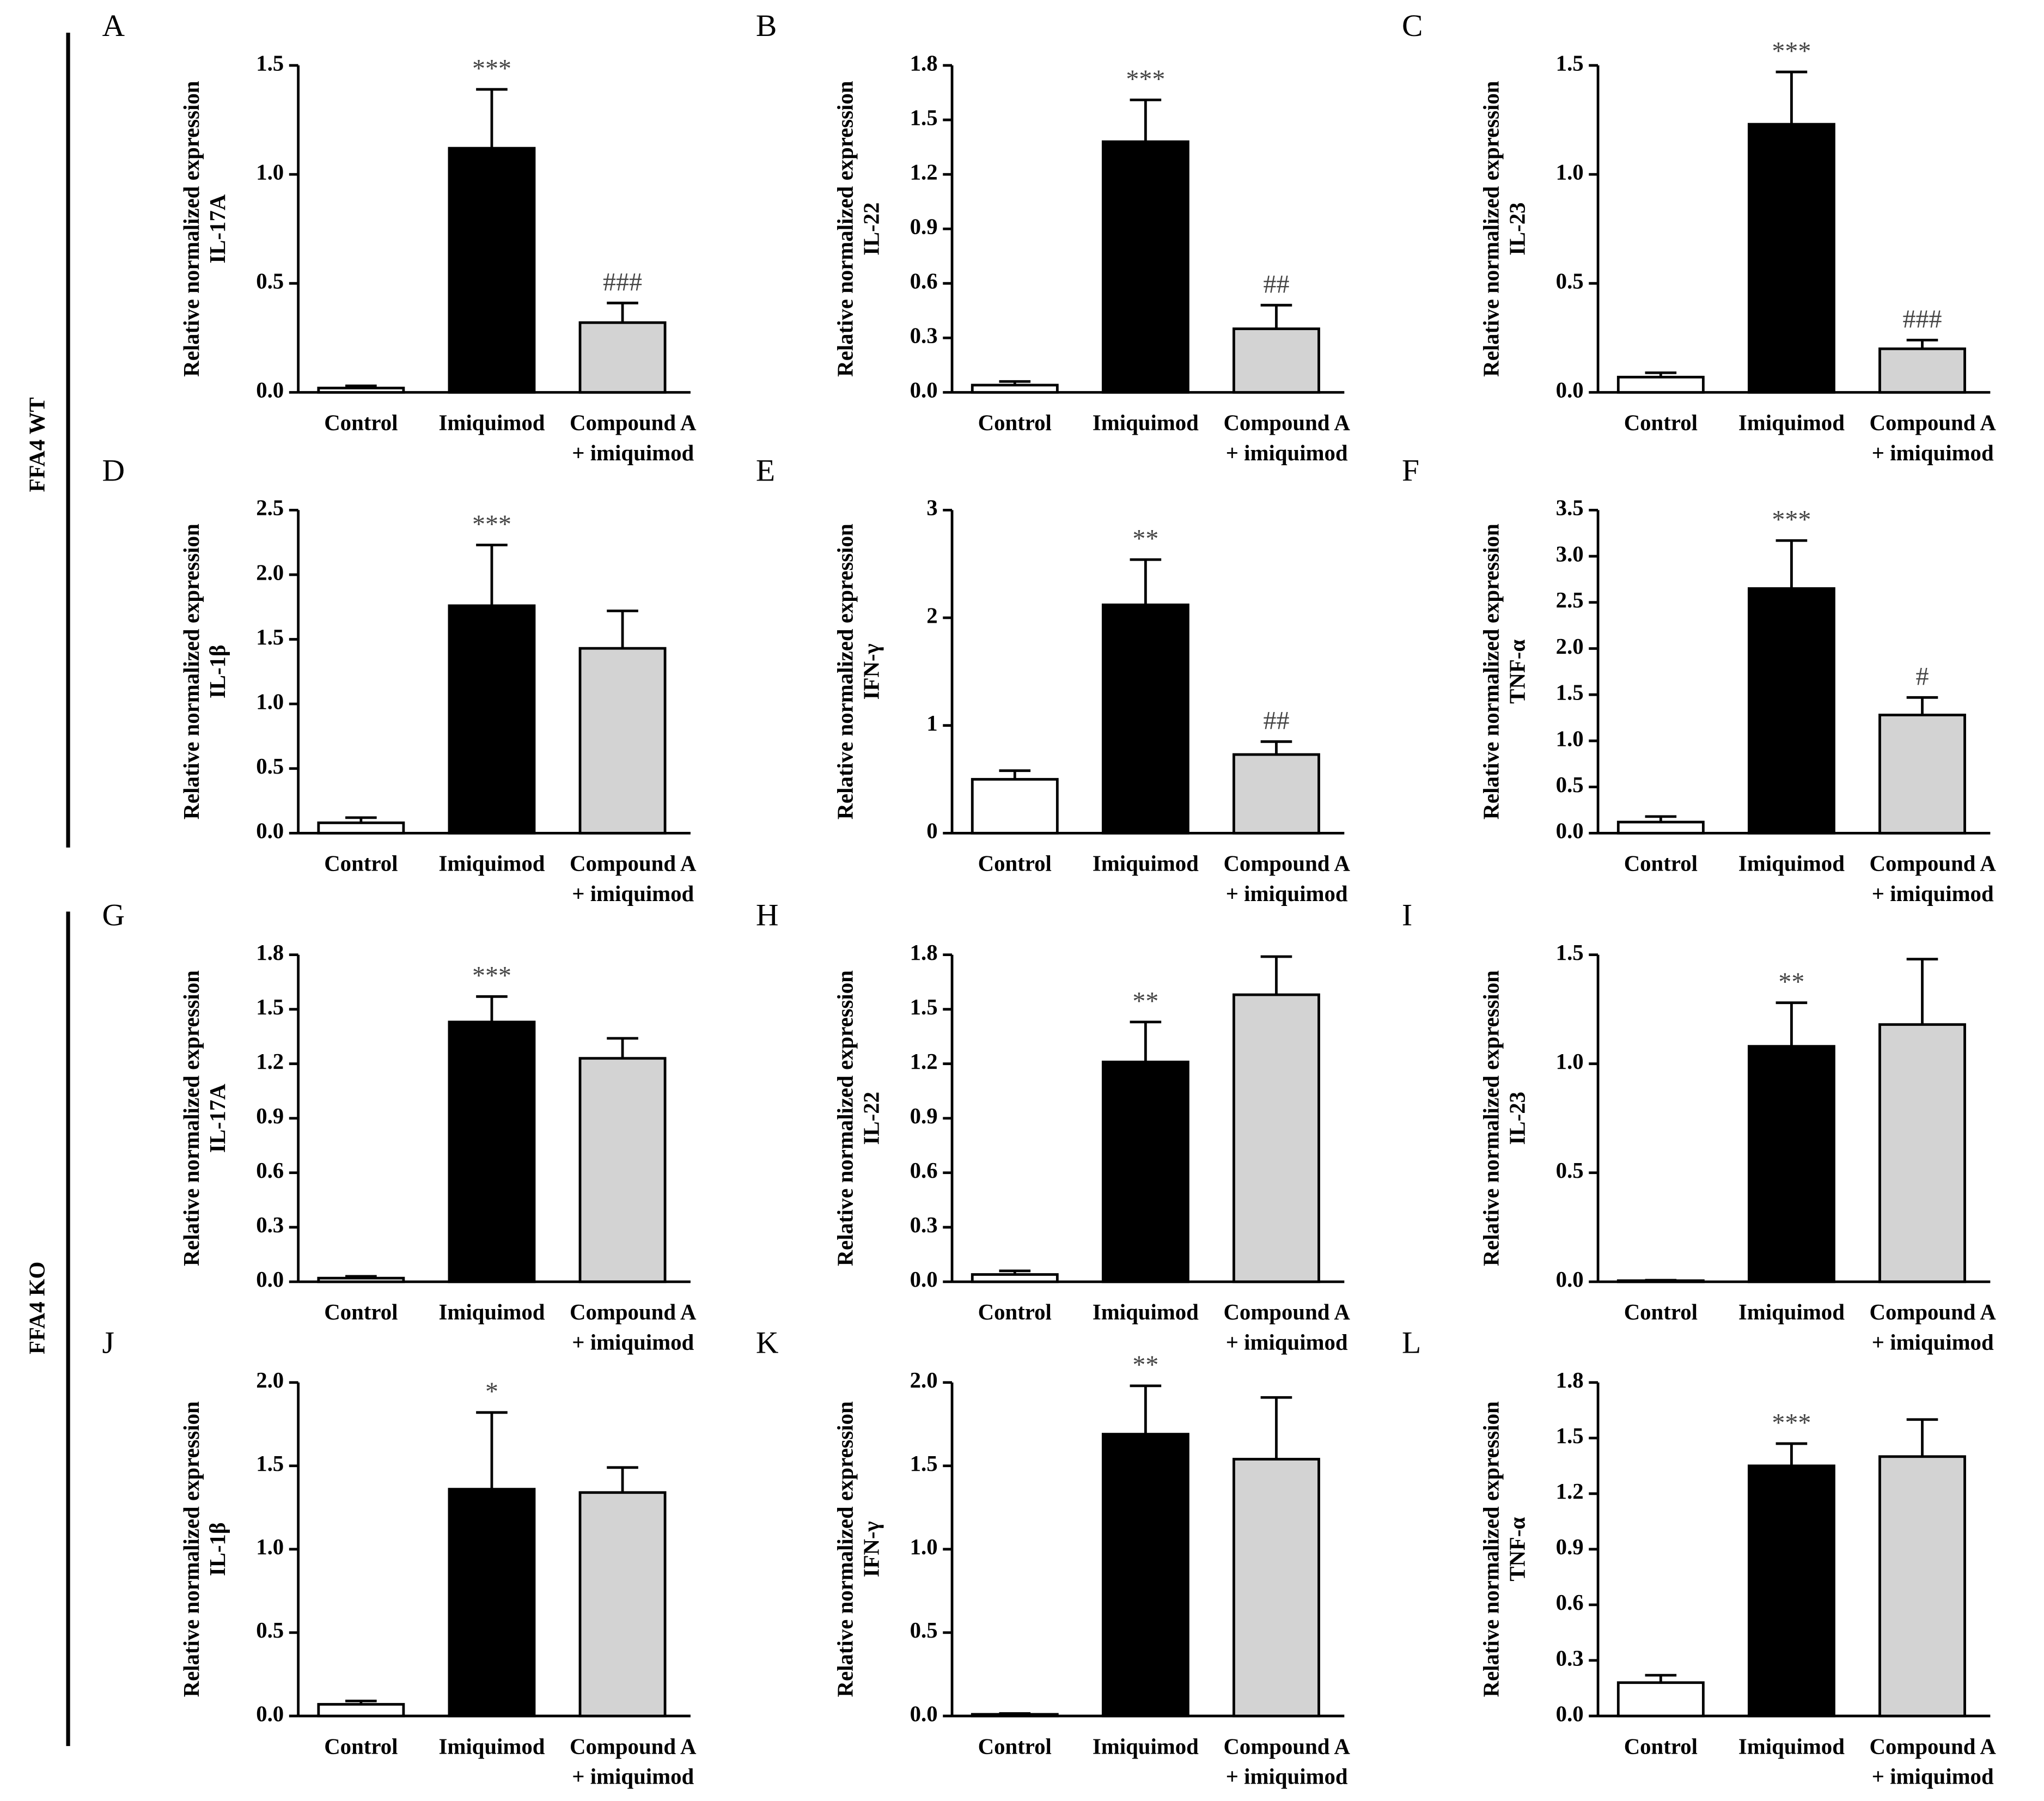 The image size is (2044, 1801). I want to click on panel-label: D, so click(114, 470).